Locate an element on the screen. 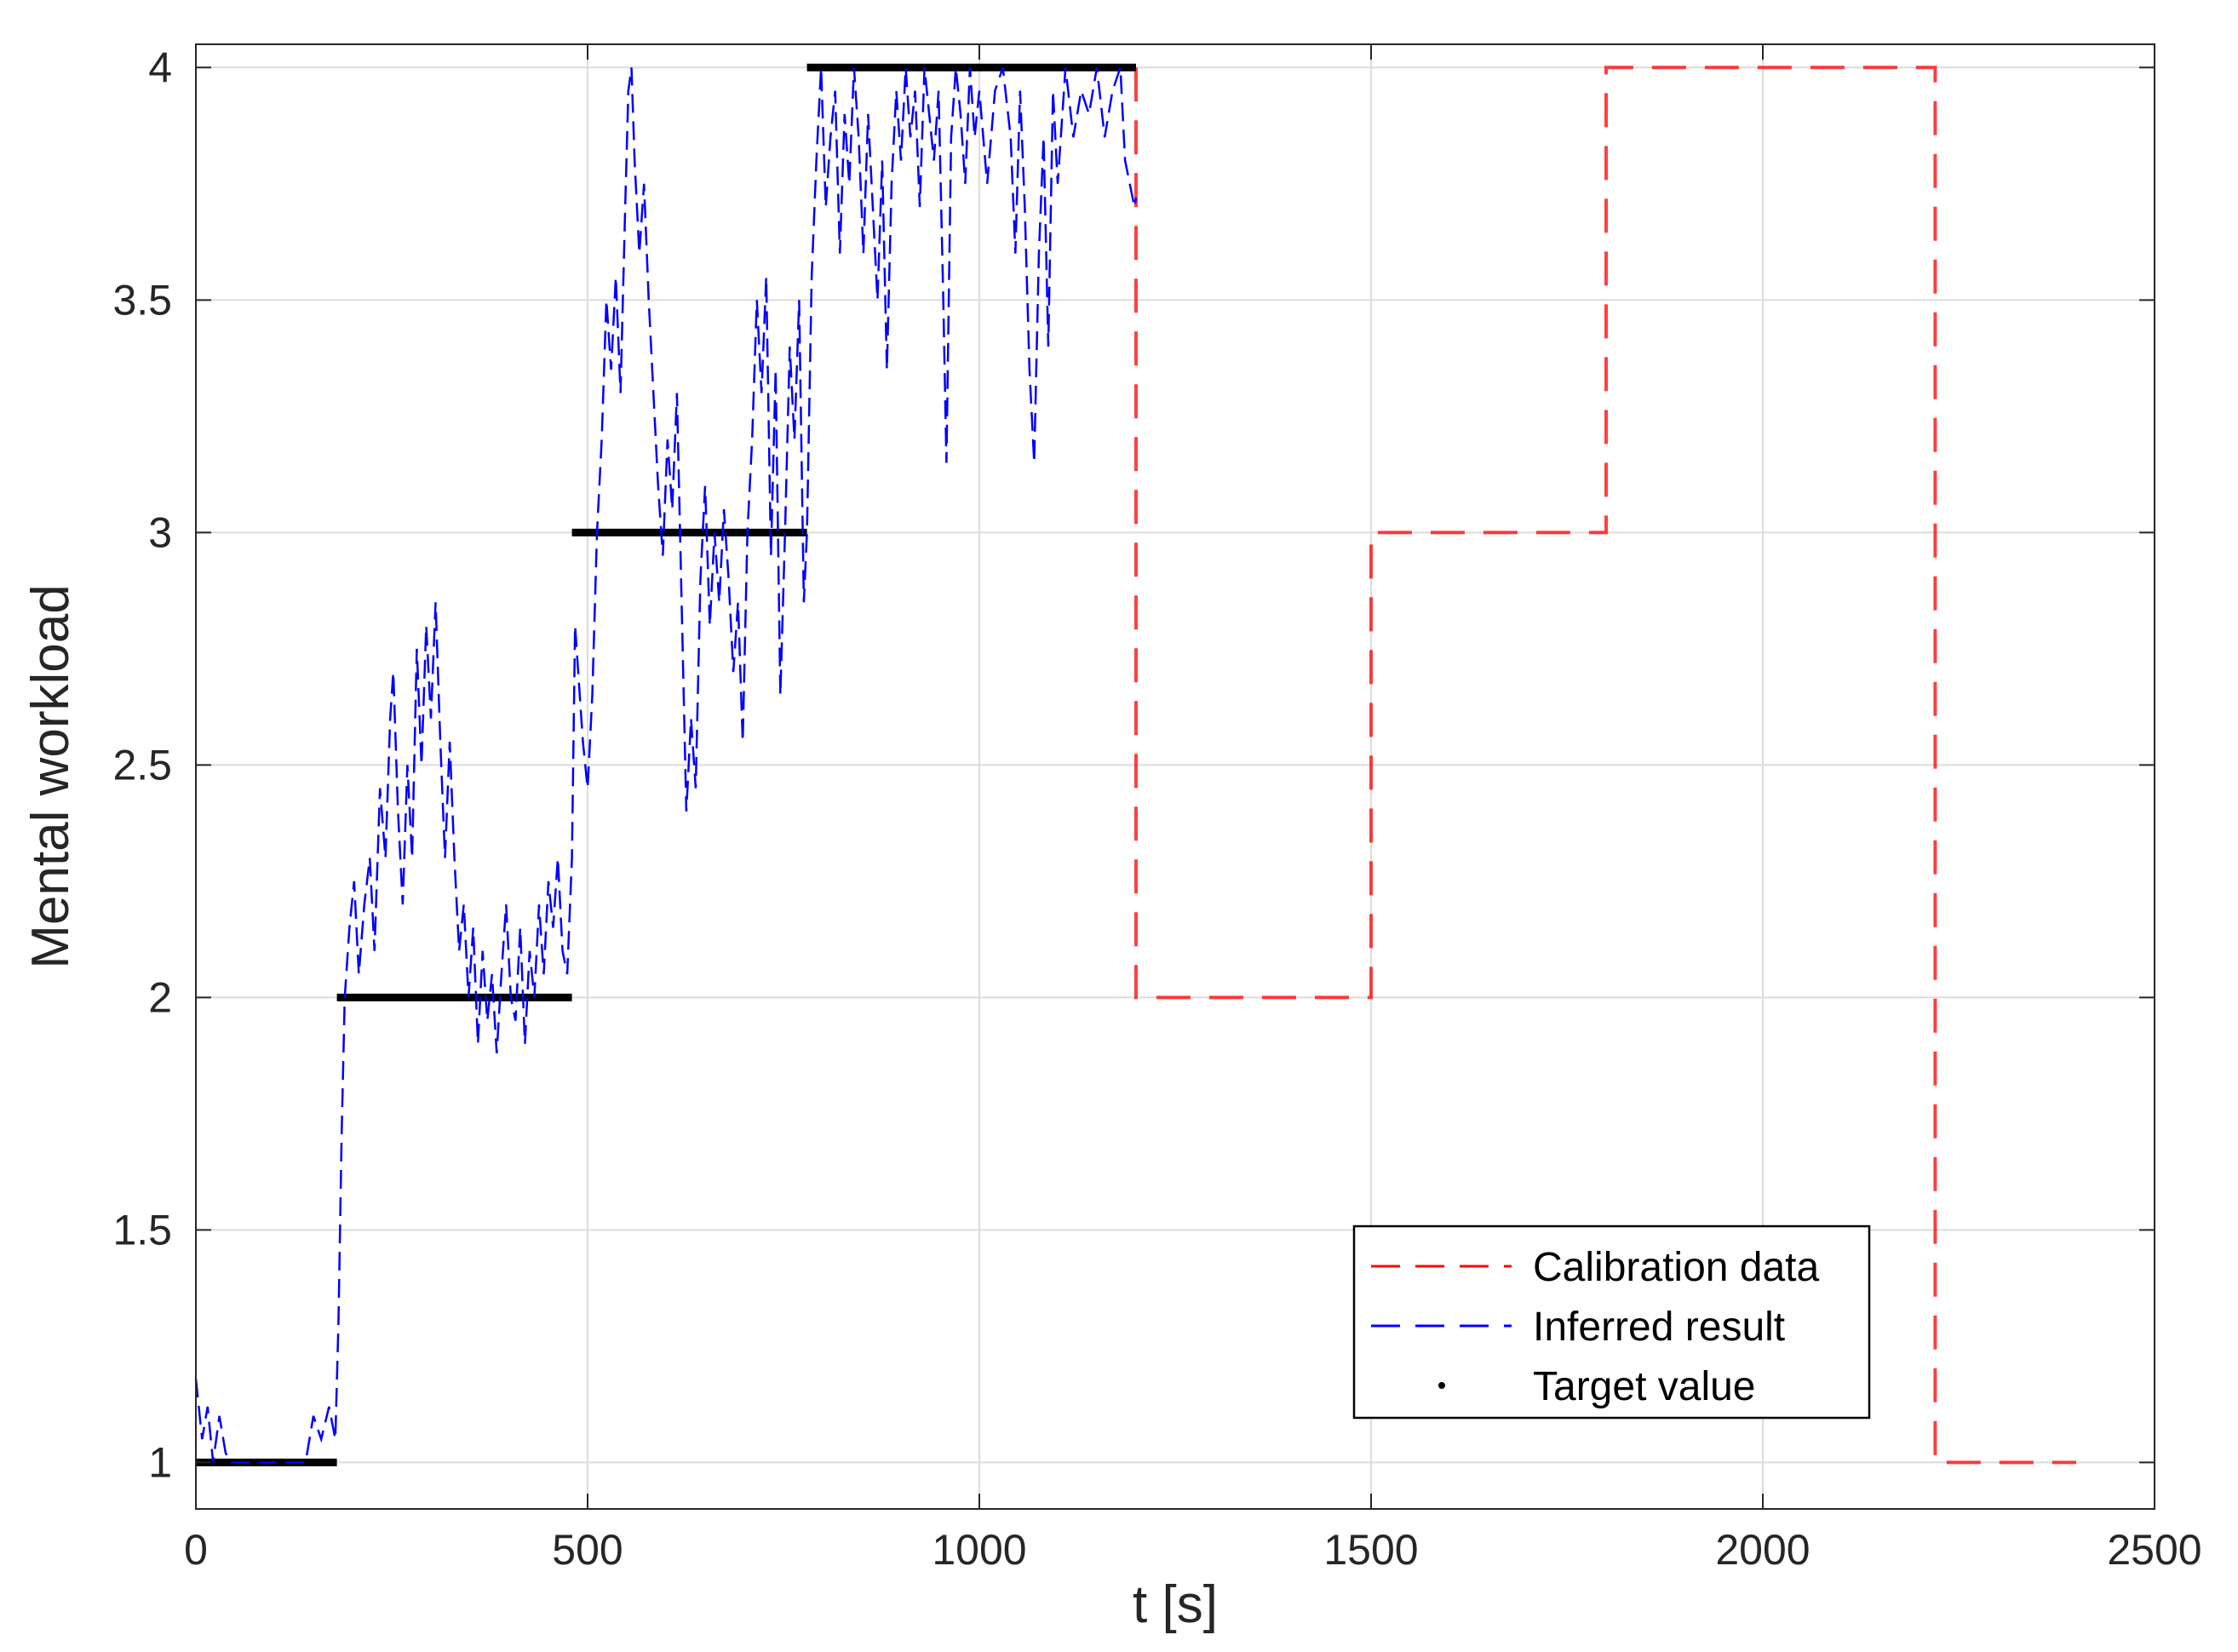 The width and height of the screenshot is (2238, 1652). legend-label-target-value: Target value is located at coordinates (1644, 1386).